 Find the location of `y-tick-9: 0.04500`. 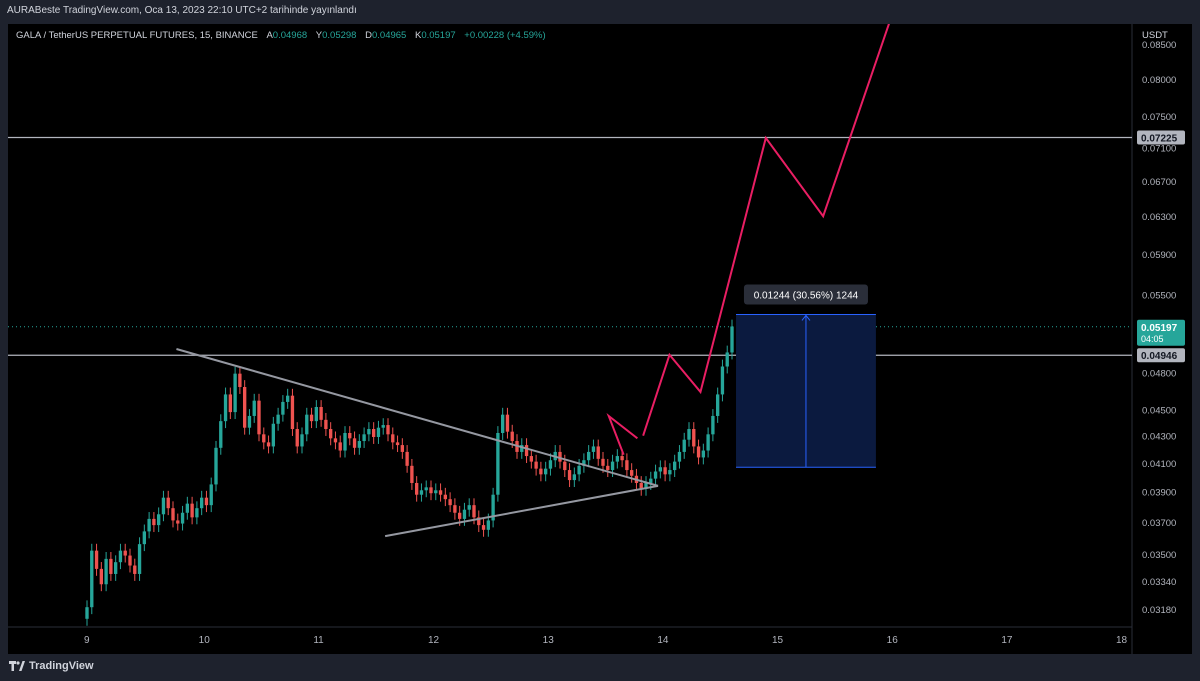

y-tick-9: 0.04500 is located at coordinates (1159, 411).